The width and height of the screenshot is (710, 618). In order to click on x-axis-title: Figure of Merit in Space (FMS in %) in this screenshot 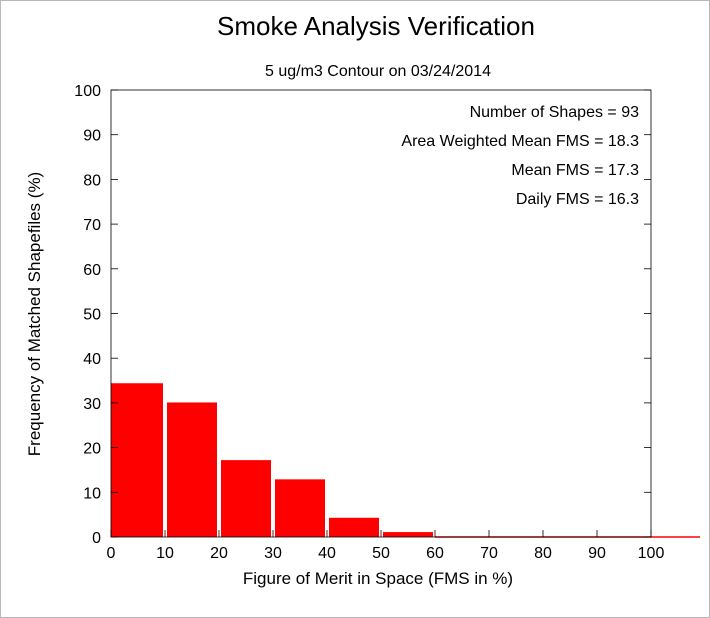, I will do `click(378, 578)`.